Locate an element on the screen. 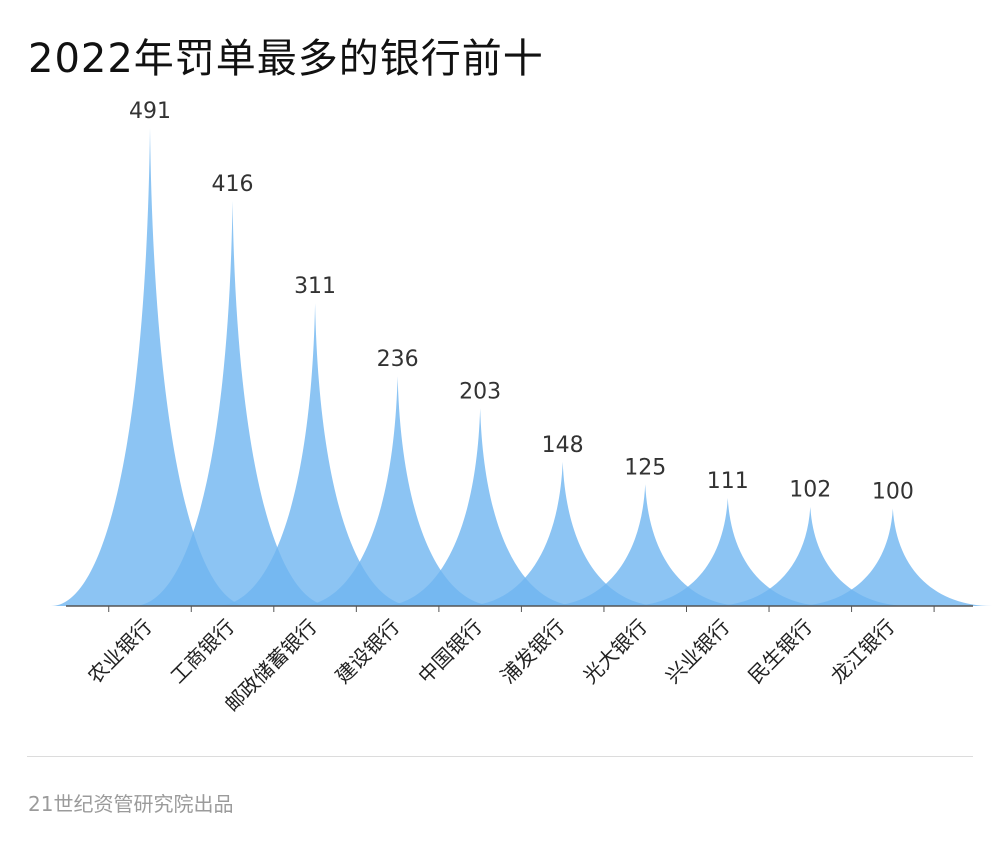 The height and width of the screenshot is (850, 1000). x-axis-ticks is located at coordinates (521, 609).